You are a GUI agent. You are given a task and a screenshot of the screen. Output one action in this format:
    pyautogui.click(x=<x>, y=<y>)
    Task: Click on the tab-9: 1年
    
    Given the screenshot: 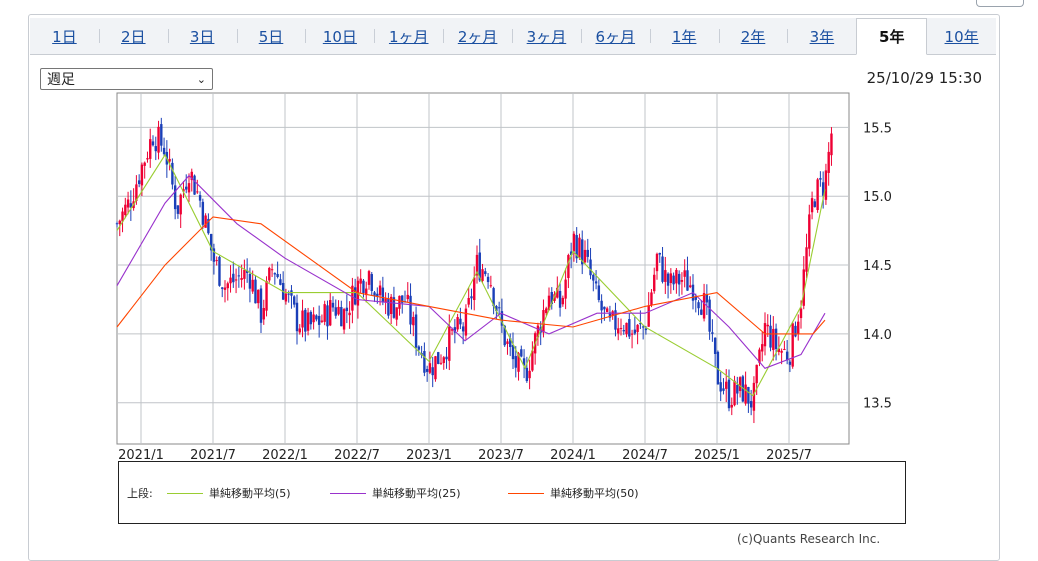 What is the action you would take?
    pyautogui.click(x=684, y=36)
    